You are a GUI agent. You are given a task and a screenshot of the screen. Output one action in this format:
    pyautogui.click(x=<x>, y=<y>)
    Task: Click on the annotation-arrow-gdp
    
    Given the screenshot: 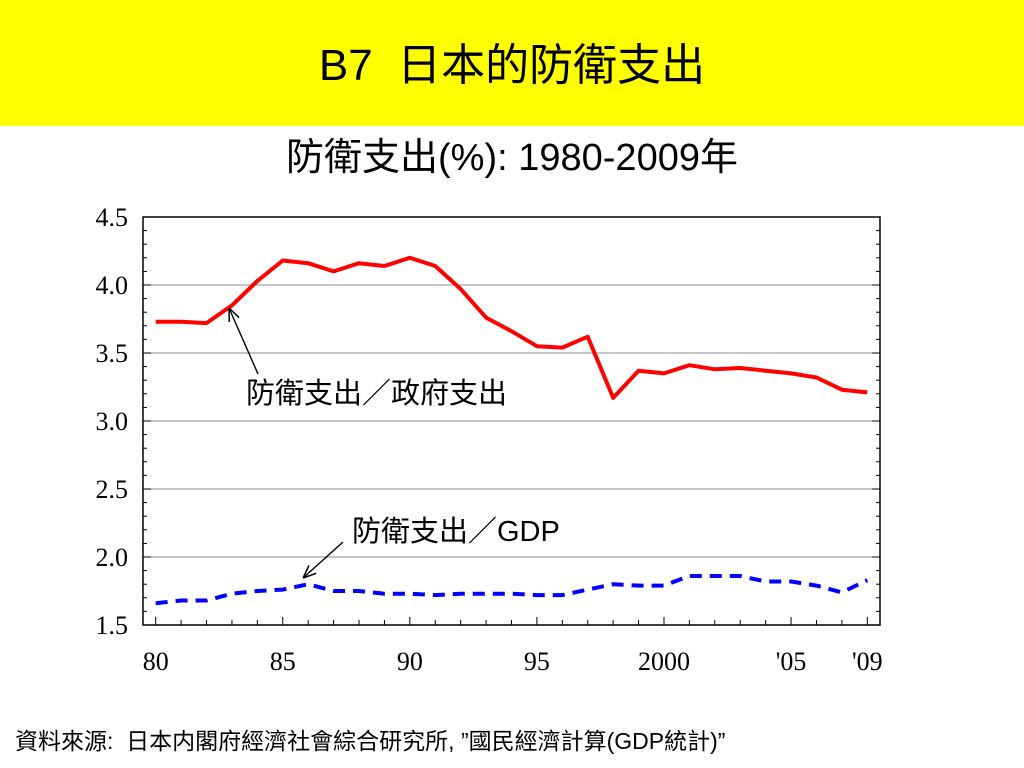 What is the action you would take?
    pyautogui.click(x=323, y=559)
    